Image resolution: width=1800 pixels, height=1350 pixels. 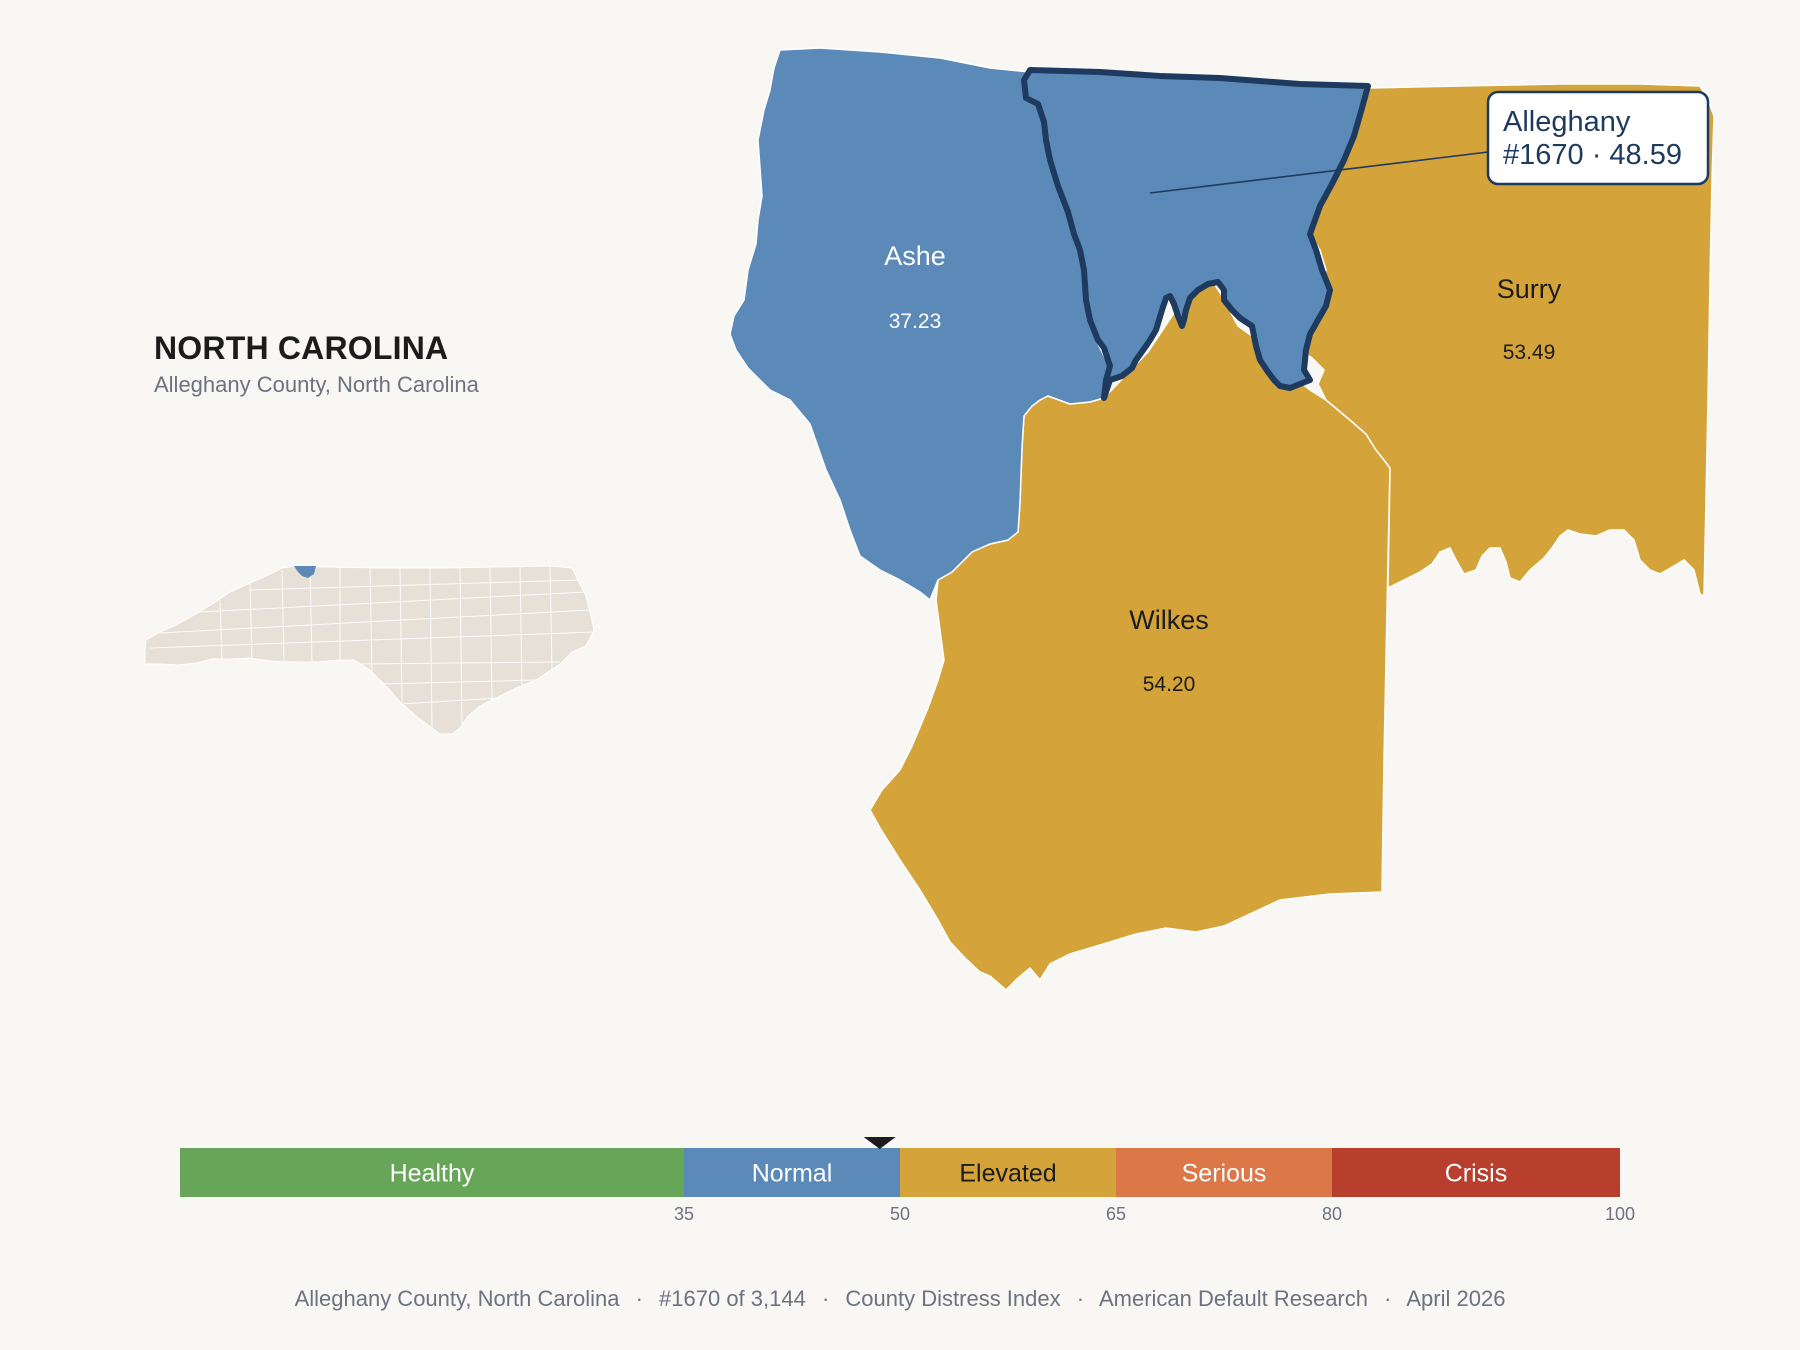 I want to click on state-locator-inset, so click(x=369, y=650).